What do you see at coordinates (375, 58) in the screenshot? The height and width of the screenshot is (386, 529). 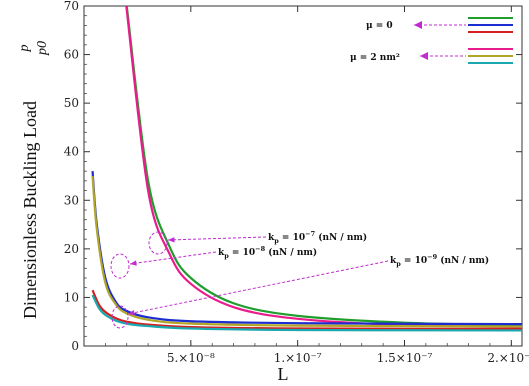 I see `legend-label-mu2: μ = 2 nm²` at bounding box center [375, 58].